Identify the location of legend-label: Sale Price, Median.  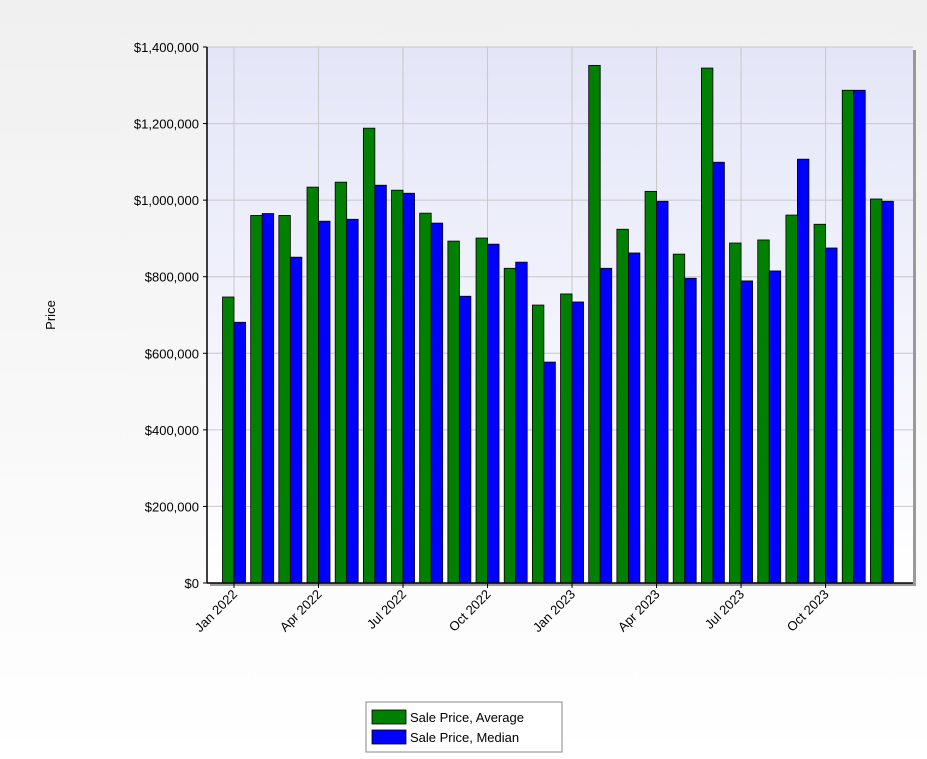
(464, 737).